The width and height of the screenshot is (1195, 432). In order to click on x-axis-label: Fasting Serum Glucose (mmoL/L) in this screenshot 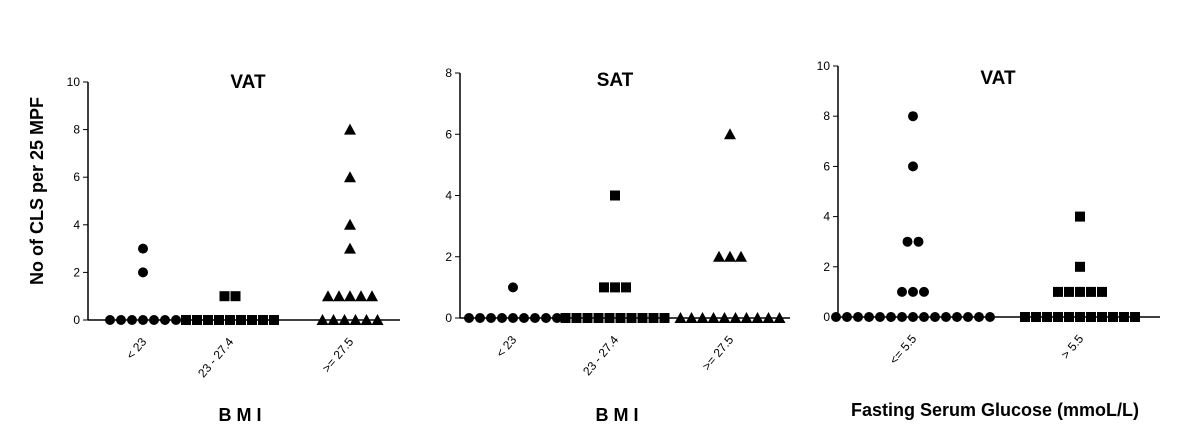, I will do `click(995, 410)`.